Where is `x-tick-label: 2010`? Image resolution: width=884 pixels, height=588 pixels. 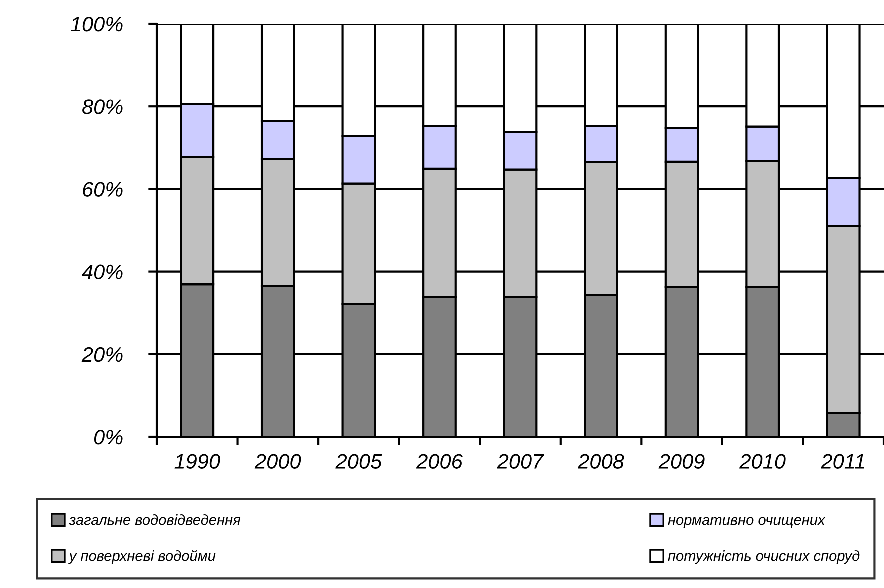
x-tick-label: 2010 is located at coordinates (763, 461).